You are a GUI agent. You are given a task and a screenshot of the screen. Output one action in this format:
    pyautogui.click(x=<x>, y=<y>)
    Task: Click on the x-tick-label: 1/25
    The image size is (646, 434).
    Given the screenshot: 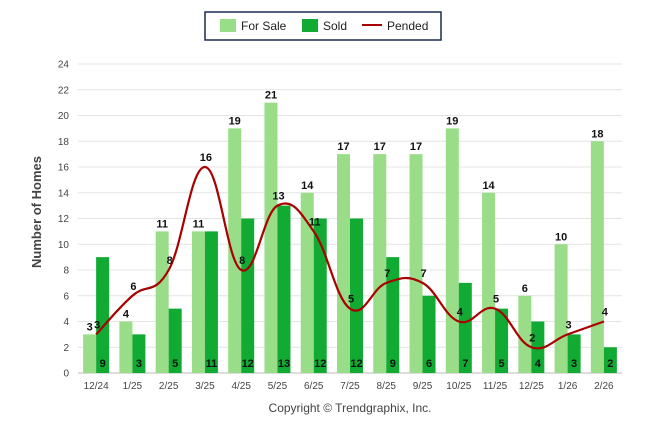 What is the action you would take?
    pyautogui.click(x=133, y=386)
    